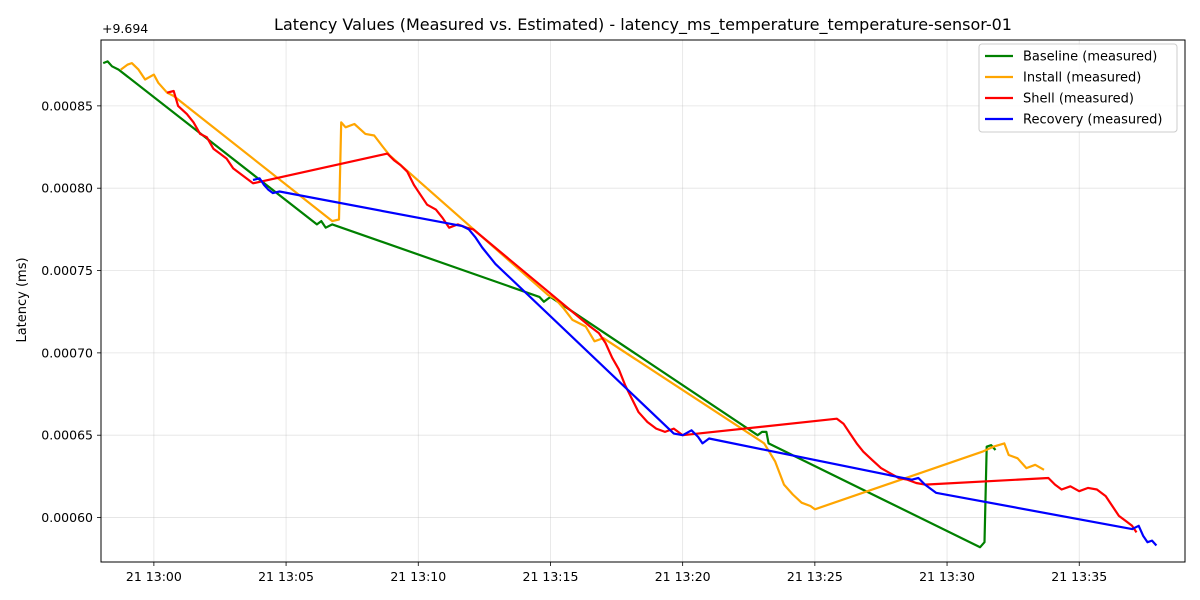  Describe the element at coordinates (947, 576) in the screenshot. I see `x-tick-label: 21 13:30` at that location.